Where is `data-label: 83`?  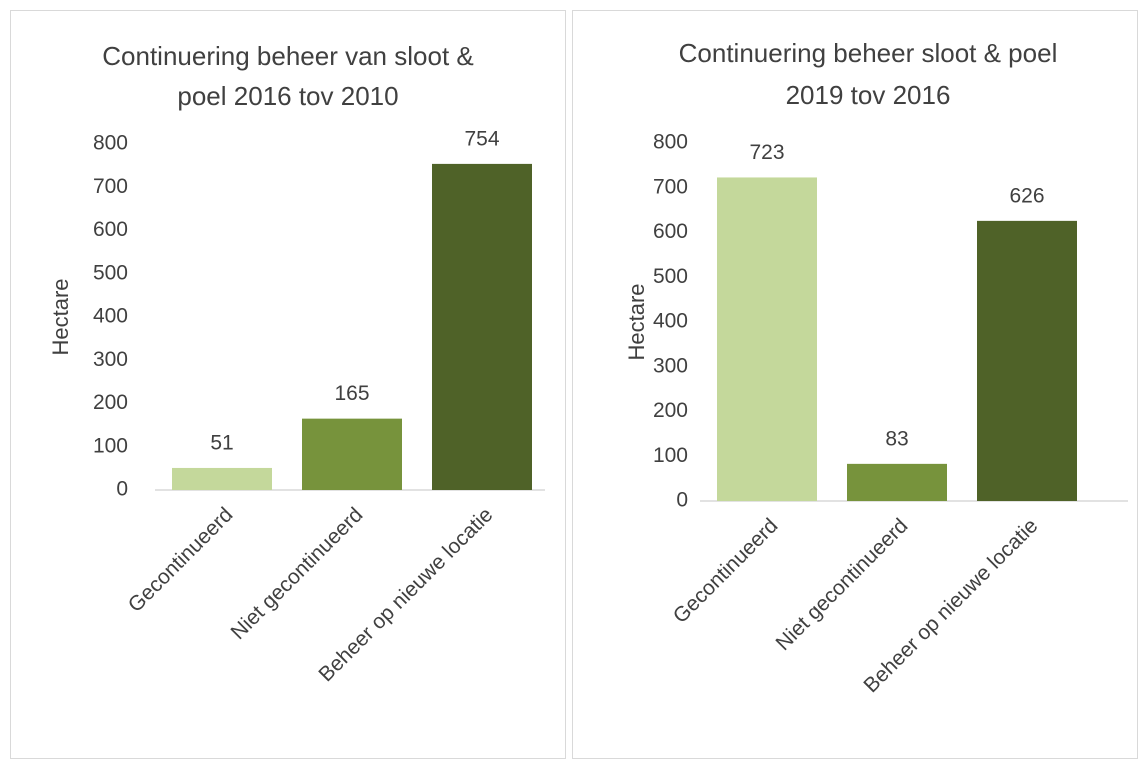
data-label: 83 is located at coordinates (896, 438).